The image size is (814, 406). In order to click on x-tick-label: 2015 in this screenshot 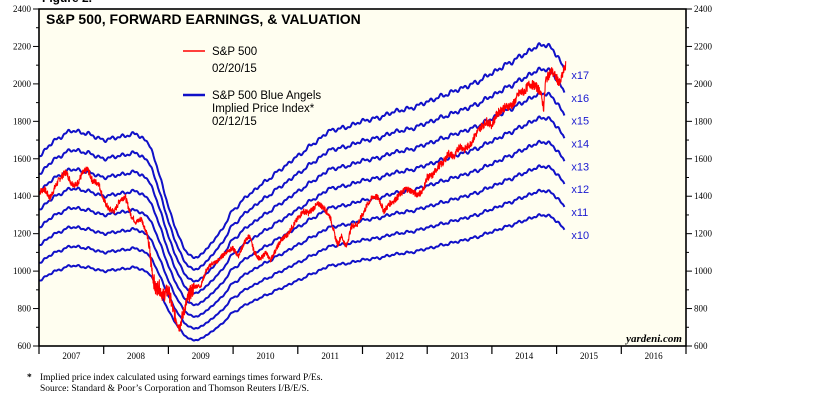, I will do `click(589, 356)`.